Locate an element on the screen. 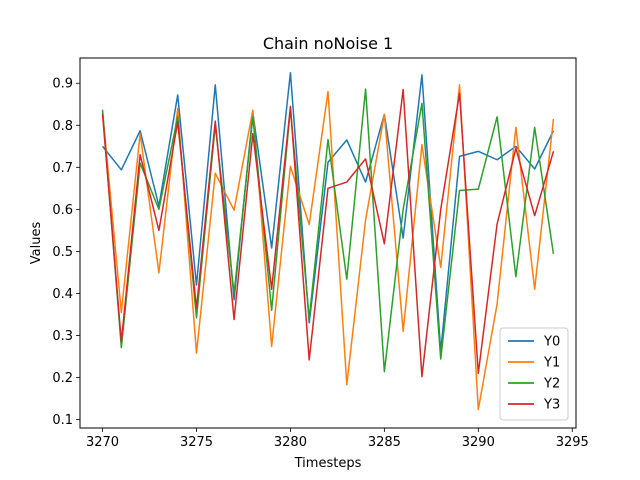  legend: Y0 Y1 Y2 Y3 is located at coordinates (534, 374).